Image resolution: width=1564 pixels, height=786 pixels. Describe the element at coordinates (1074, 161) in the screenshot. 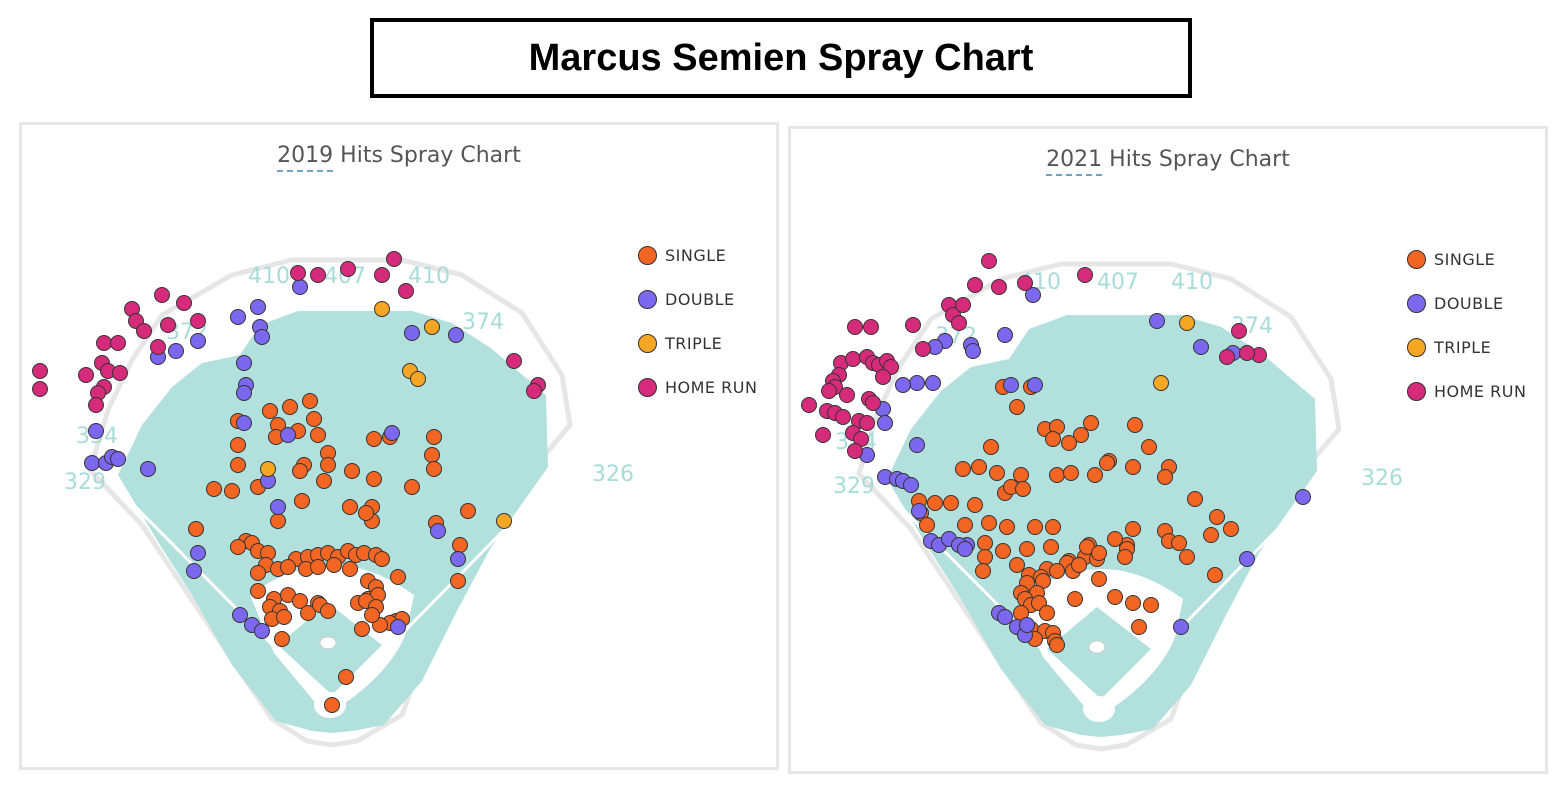

I see `chart-title-year: 2021` at that location.